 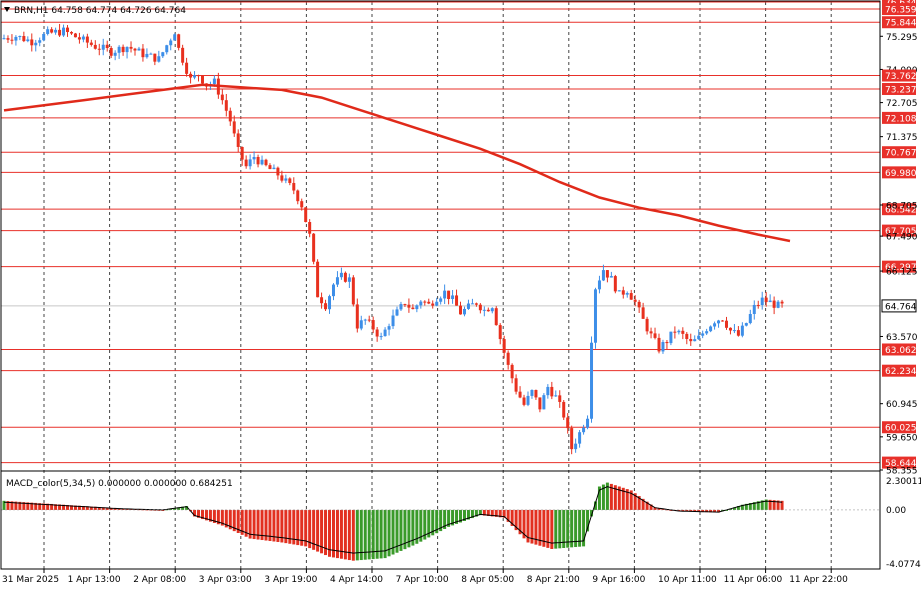 I want to click on price-tick-label: 68.705, so click(x=902, y=207).